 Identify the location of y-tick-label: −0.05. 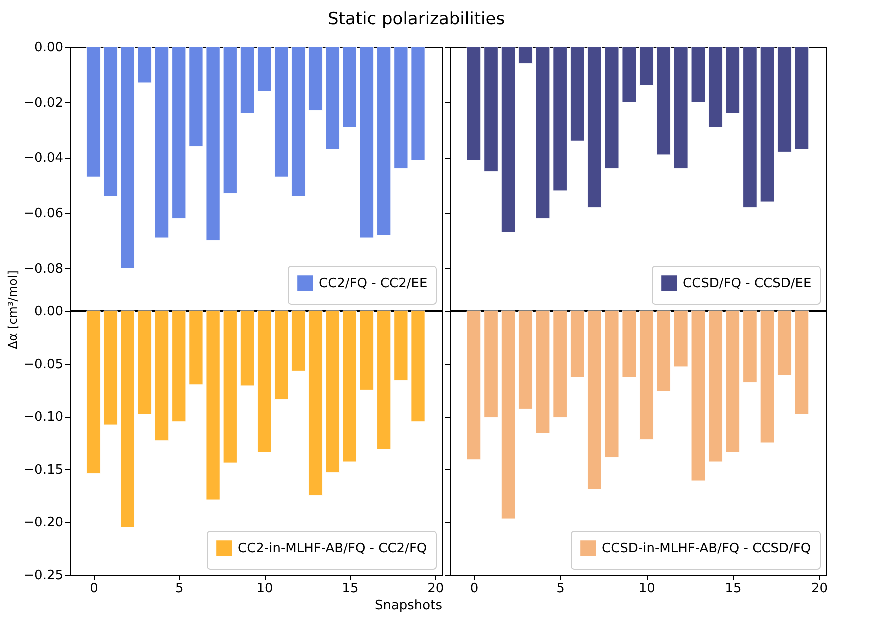
(44, 364).